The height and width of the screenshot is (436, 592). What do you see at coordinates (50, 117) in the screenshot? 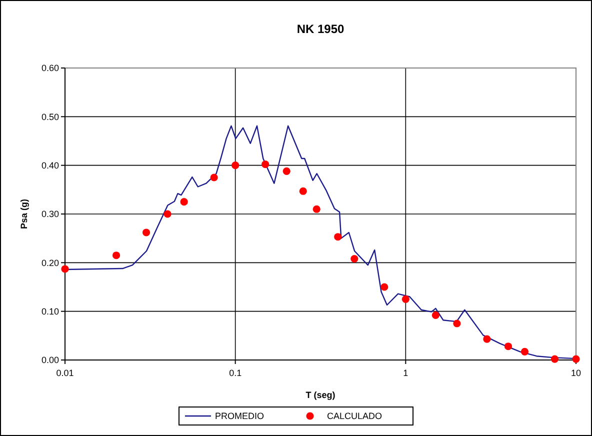
I see `y-tick-label: 0.50` at bounding box center [50, 117].